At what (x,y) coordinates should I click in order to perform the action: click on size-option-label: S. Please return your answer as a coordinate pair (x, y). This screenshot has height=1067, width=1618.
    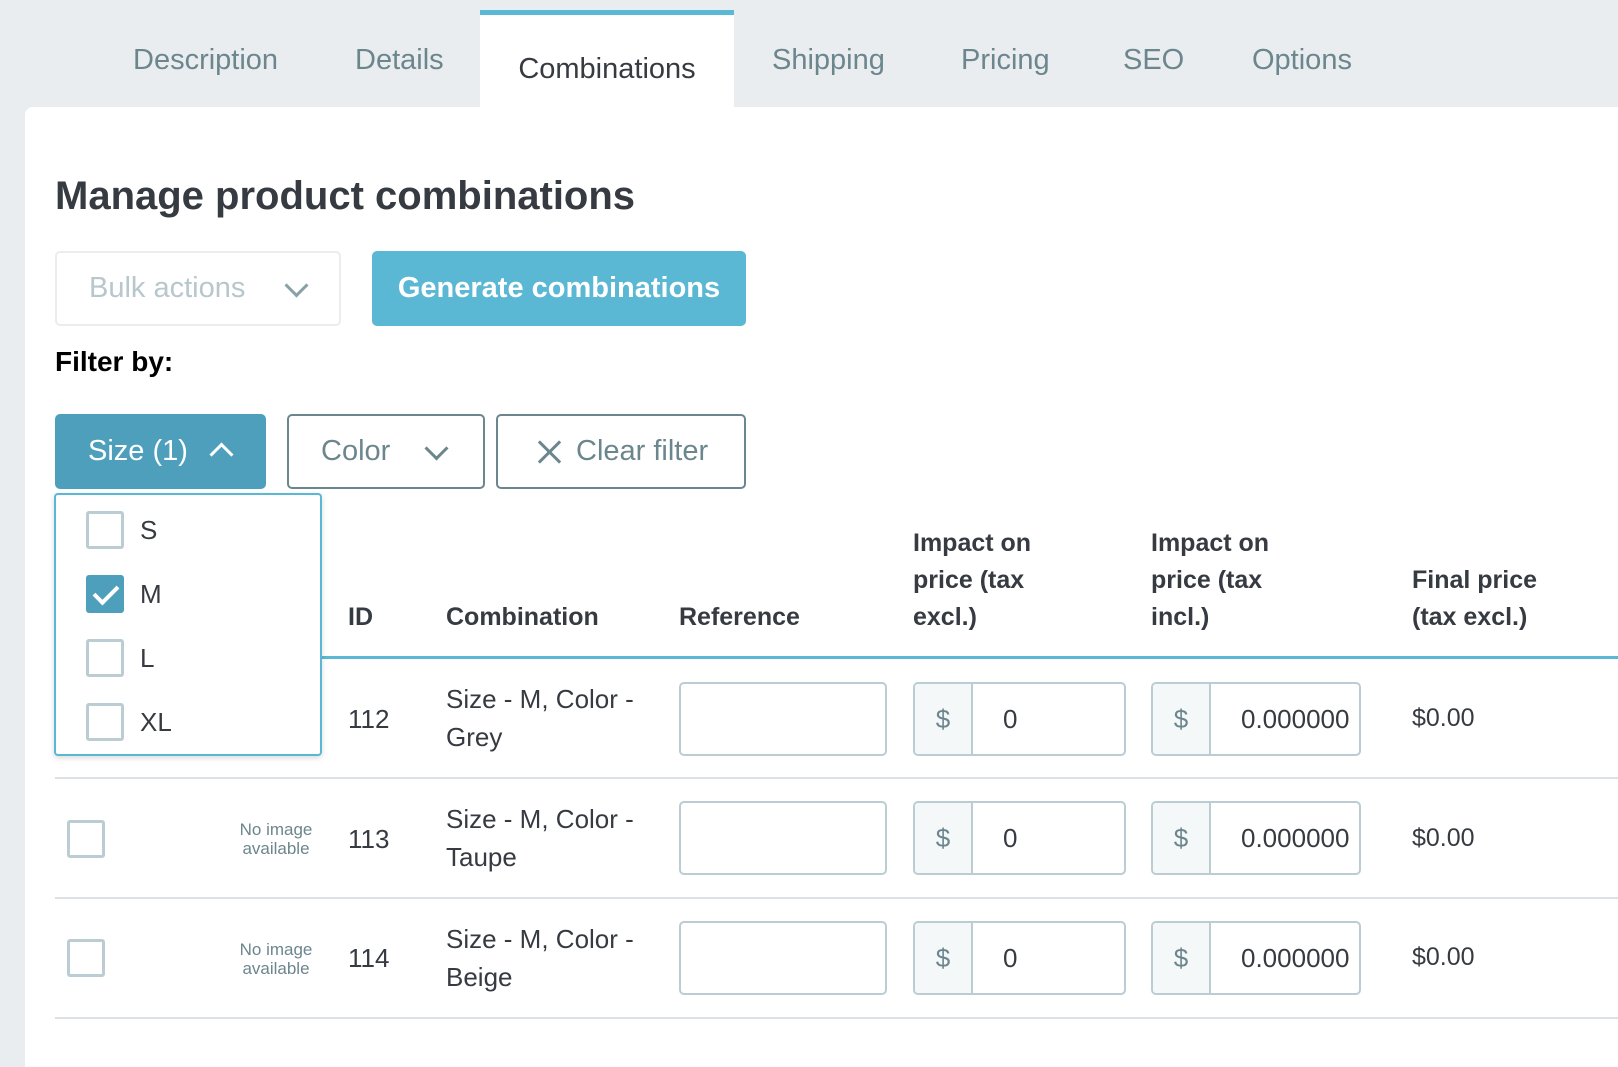
    Looking at the image, I should click on (149, 529).